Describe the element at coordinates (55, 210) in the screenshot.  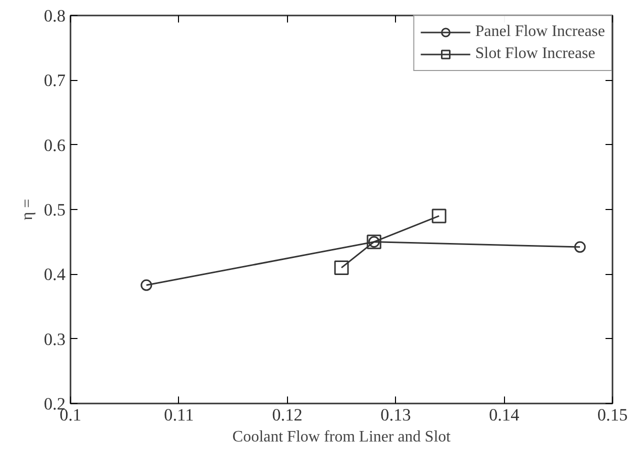
I see `y-tick-label: 0.5` at that location.